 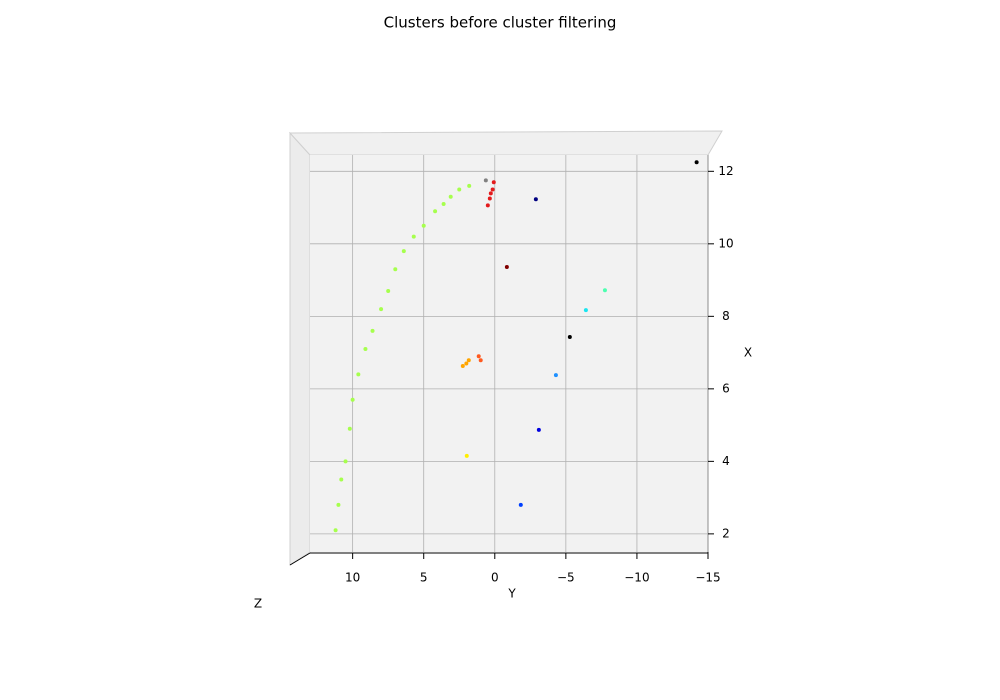 I want to click on top-pane, so click(x=505, y=143).